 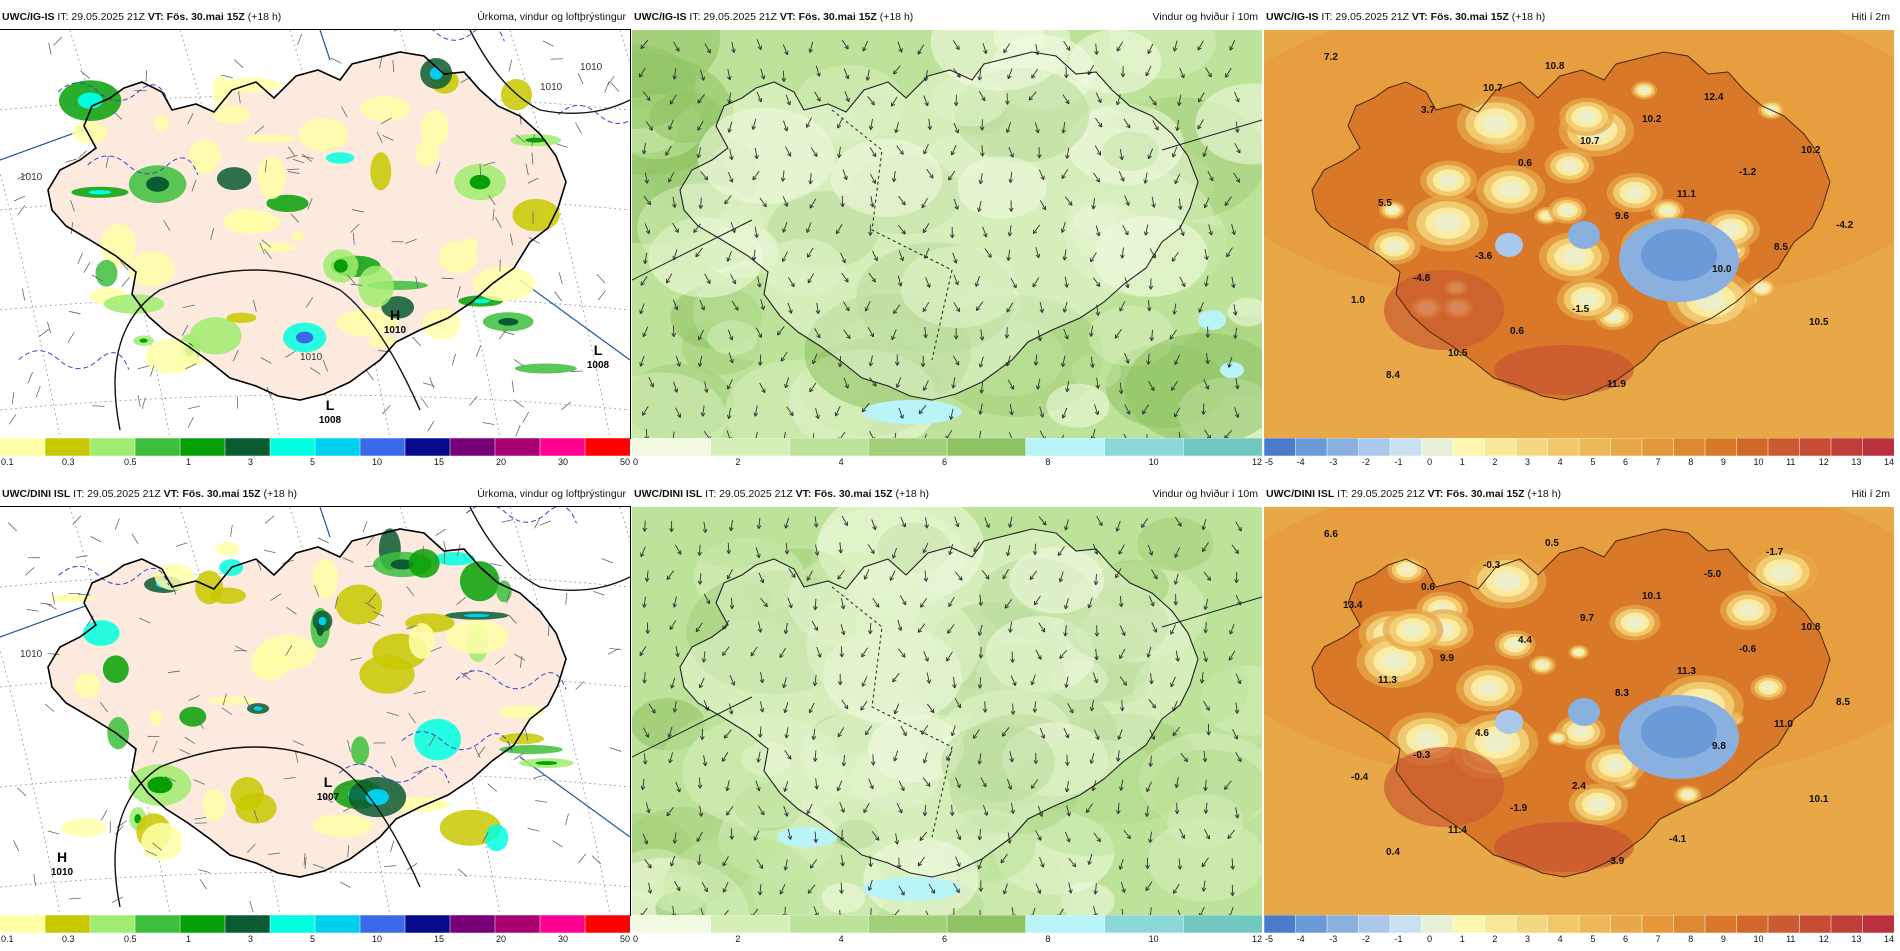 What do you see at coordinates (1748, 649) in the screenshot?
I see `temperature-label: -0.6` at bounding box center [1748, 649].